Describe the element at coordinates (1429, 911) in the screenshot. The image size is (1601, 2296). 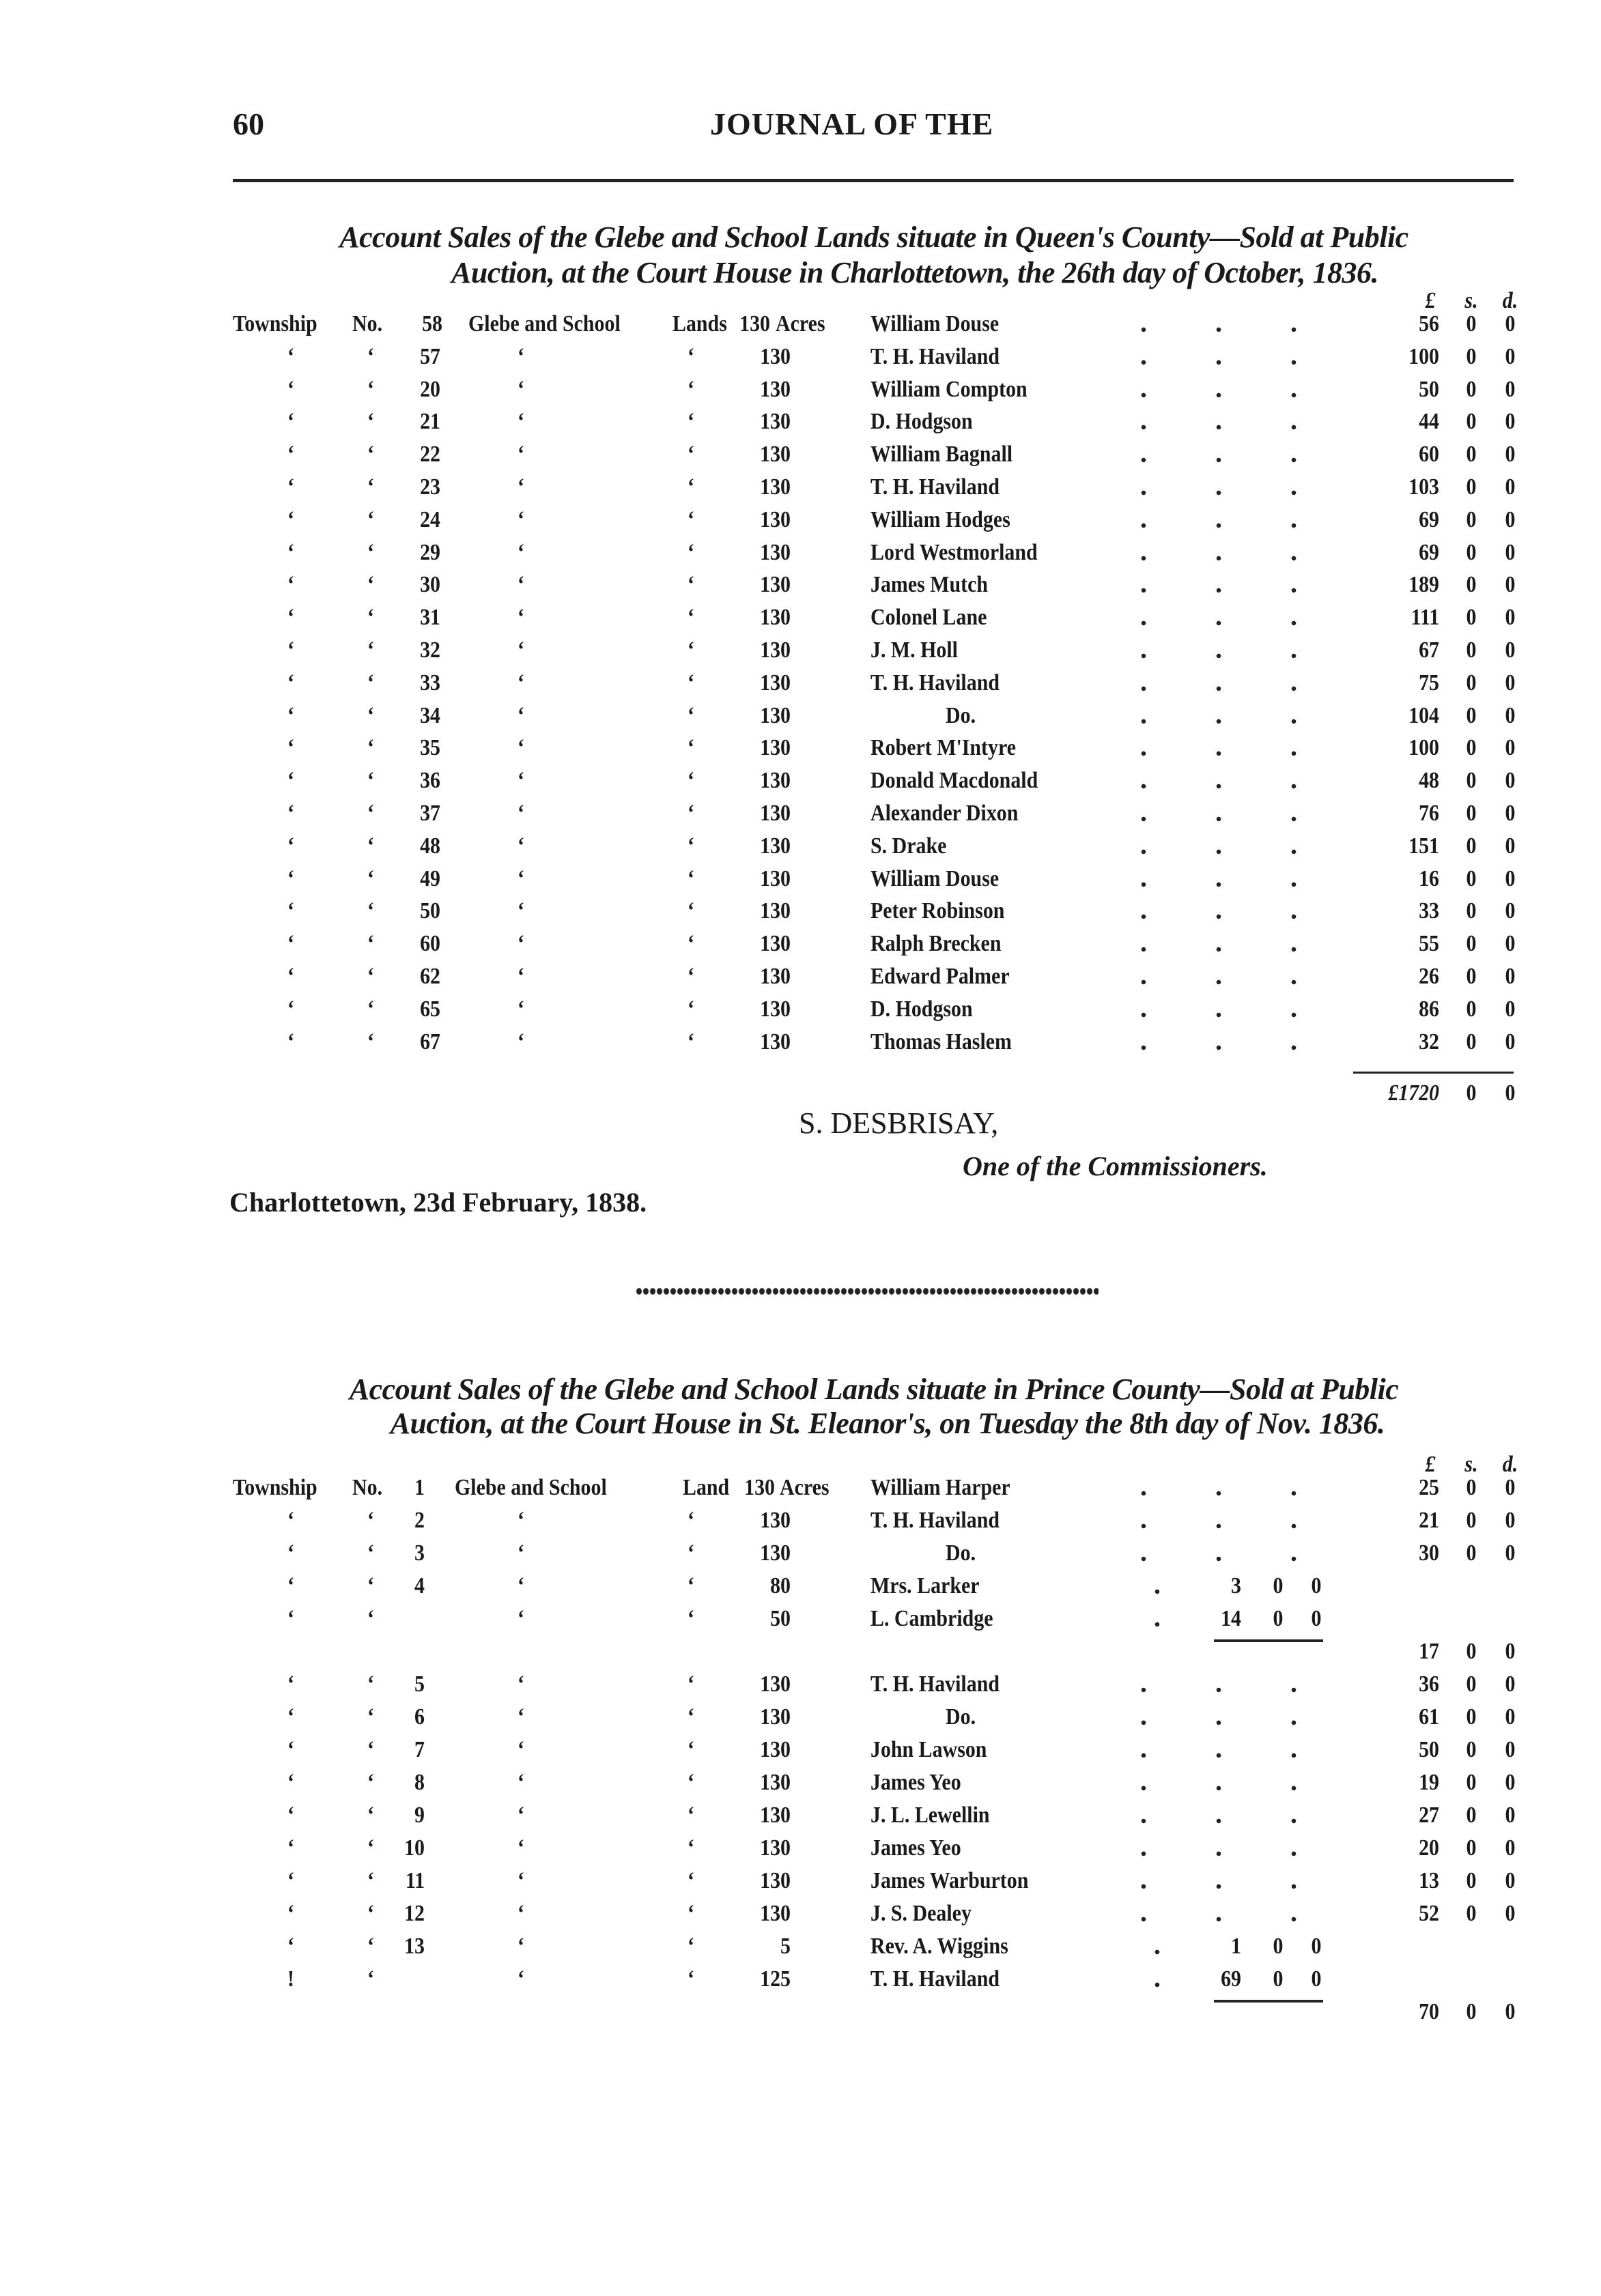
I see `amount-pounds: 33` at that location.